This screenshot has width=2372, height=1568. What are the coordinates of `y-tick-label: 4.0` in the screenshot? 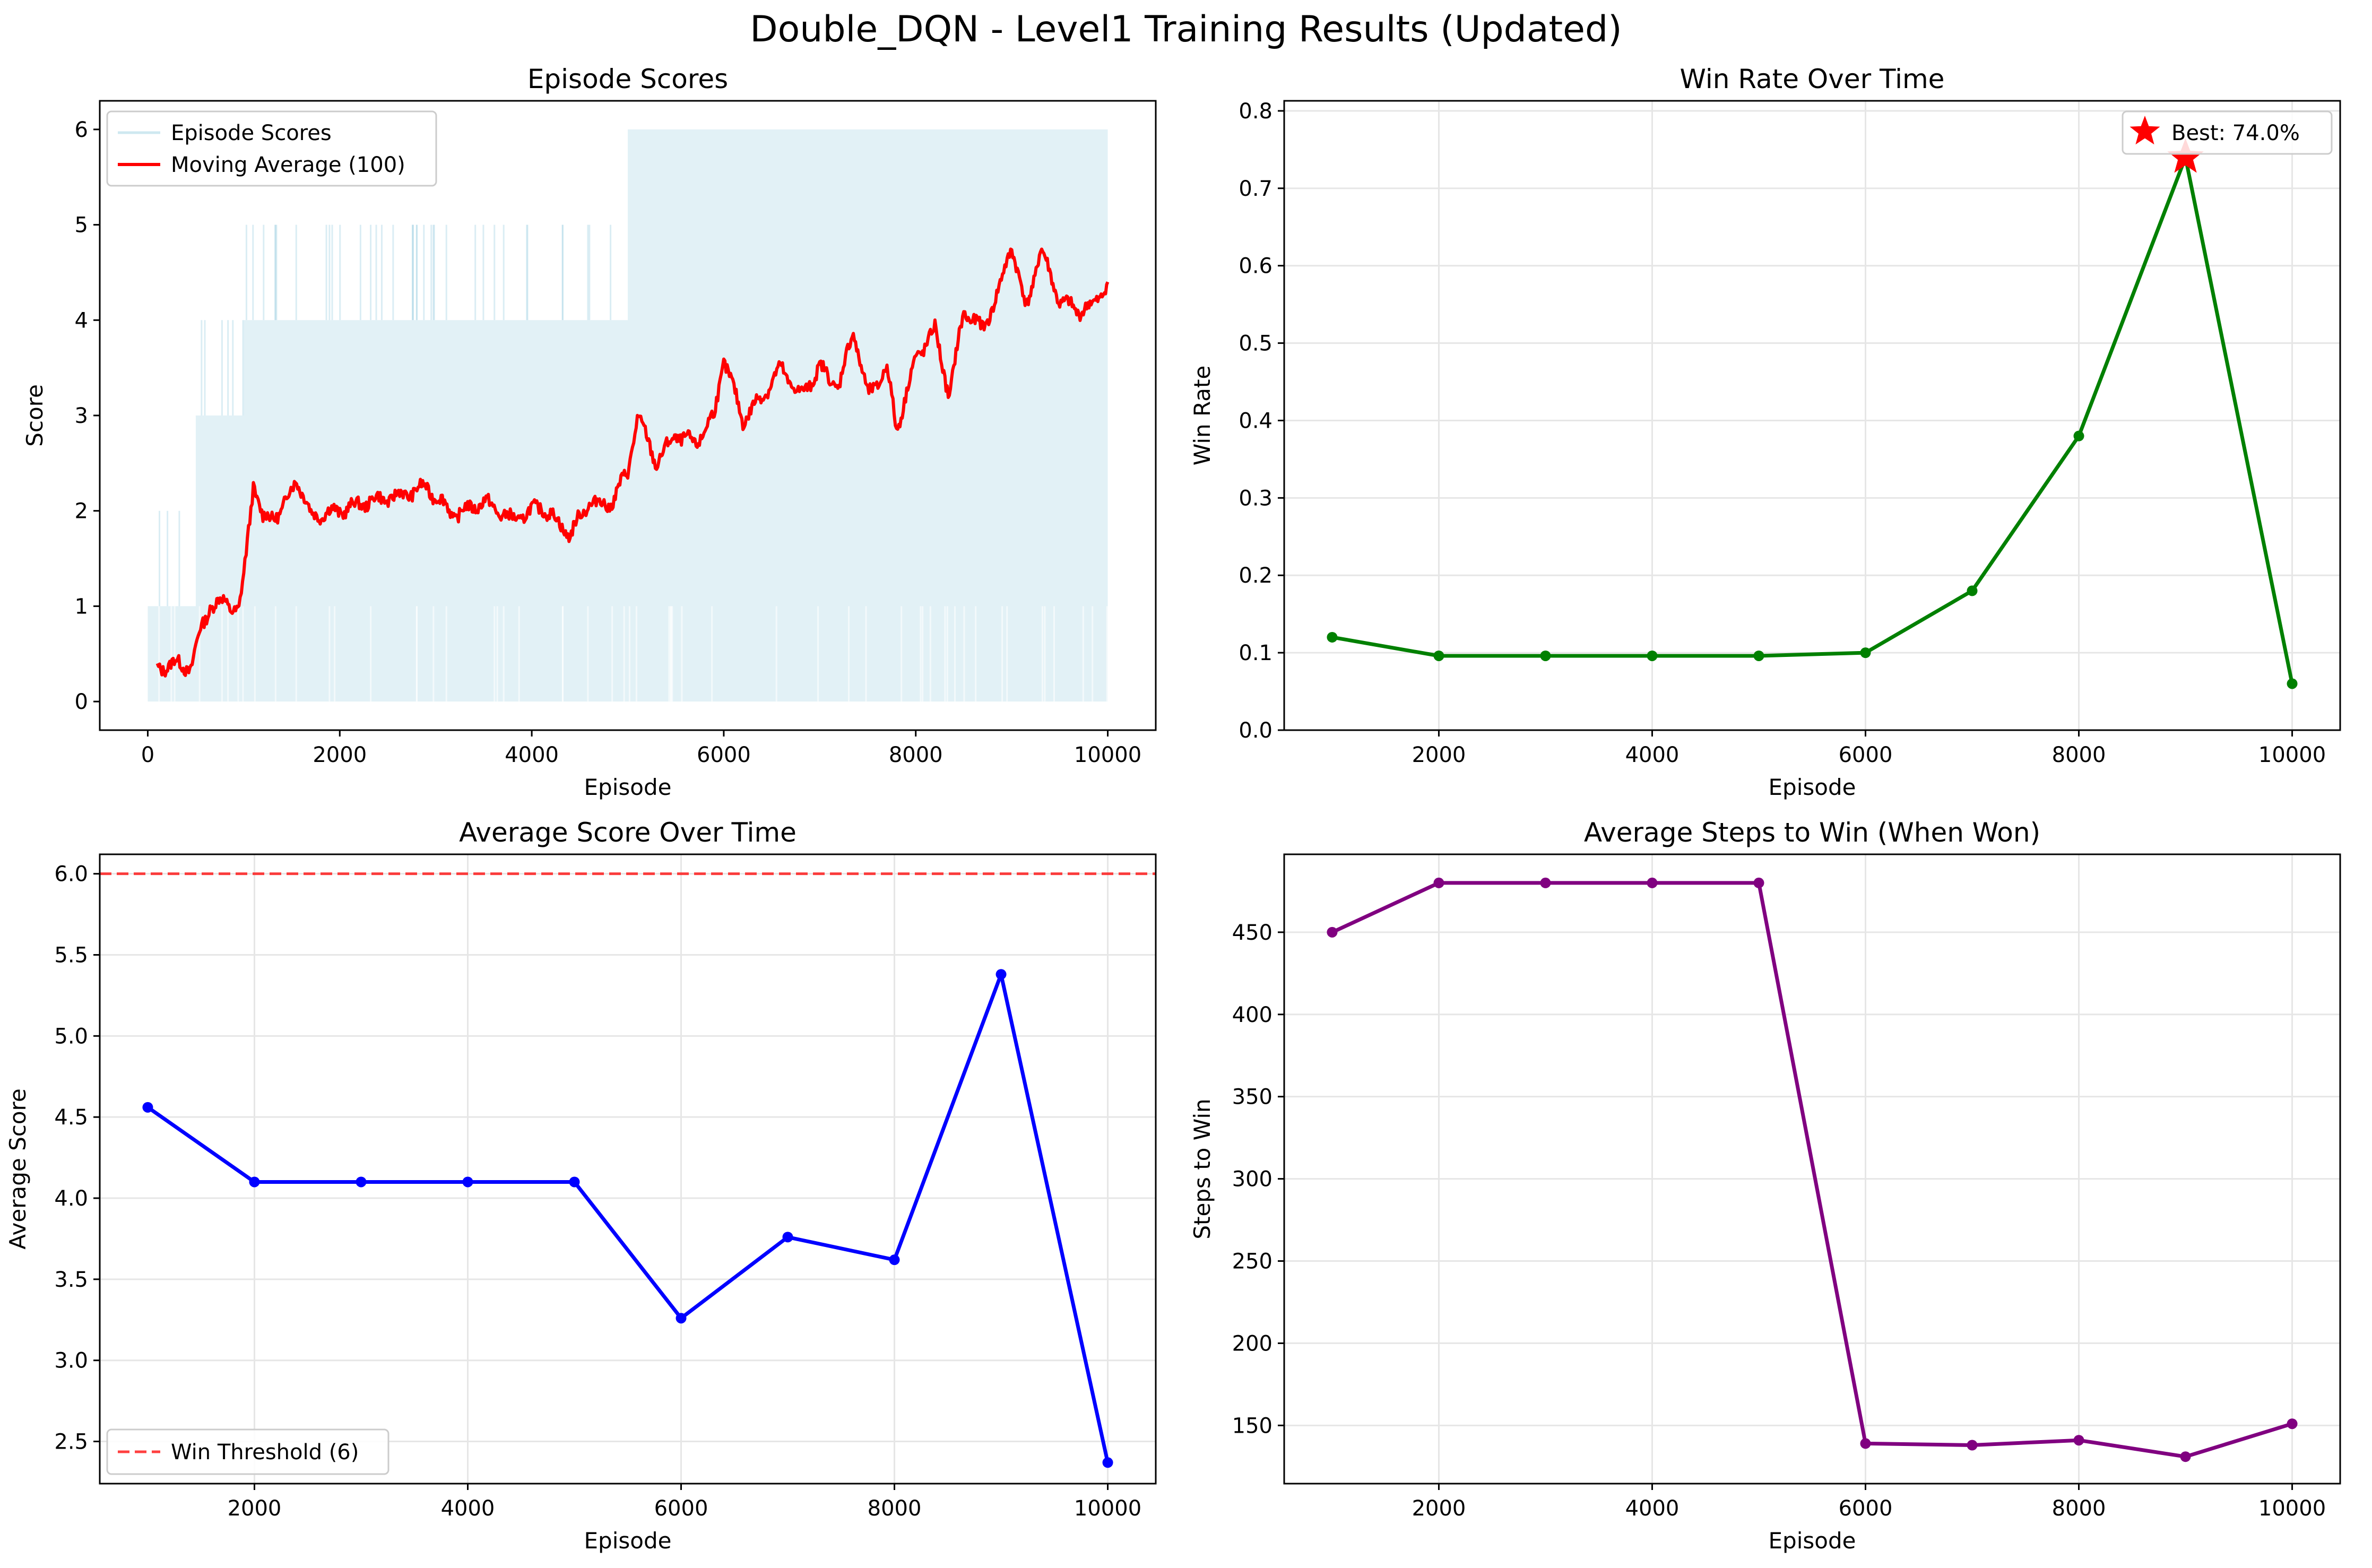 It's located at (71, 1198).